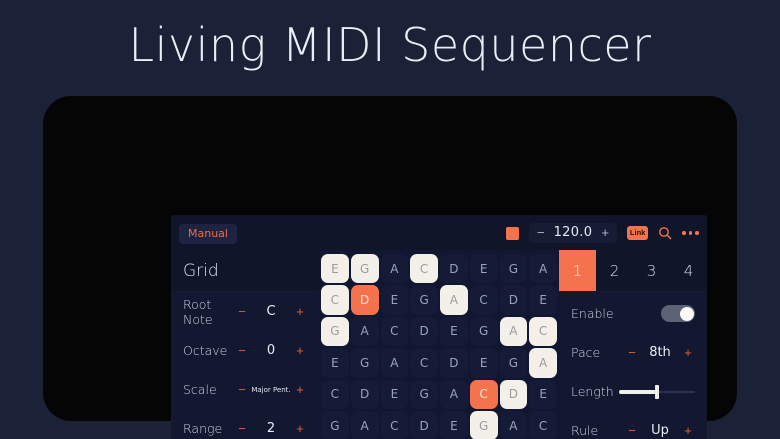 The height and width of the screenshot is (439, 780). I want to click on control-row-pace: Pace − 8th +, so click(633, 352).